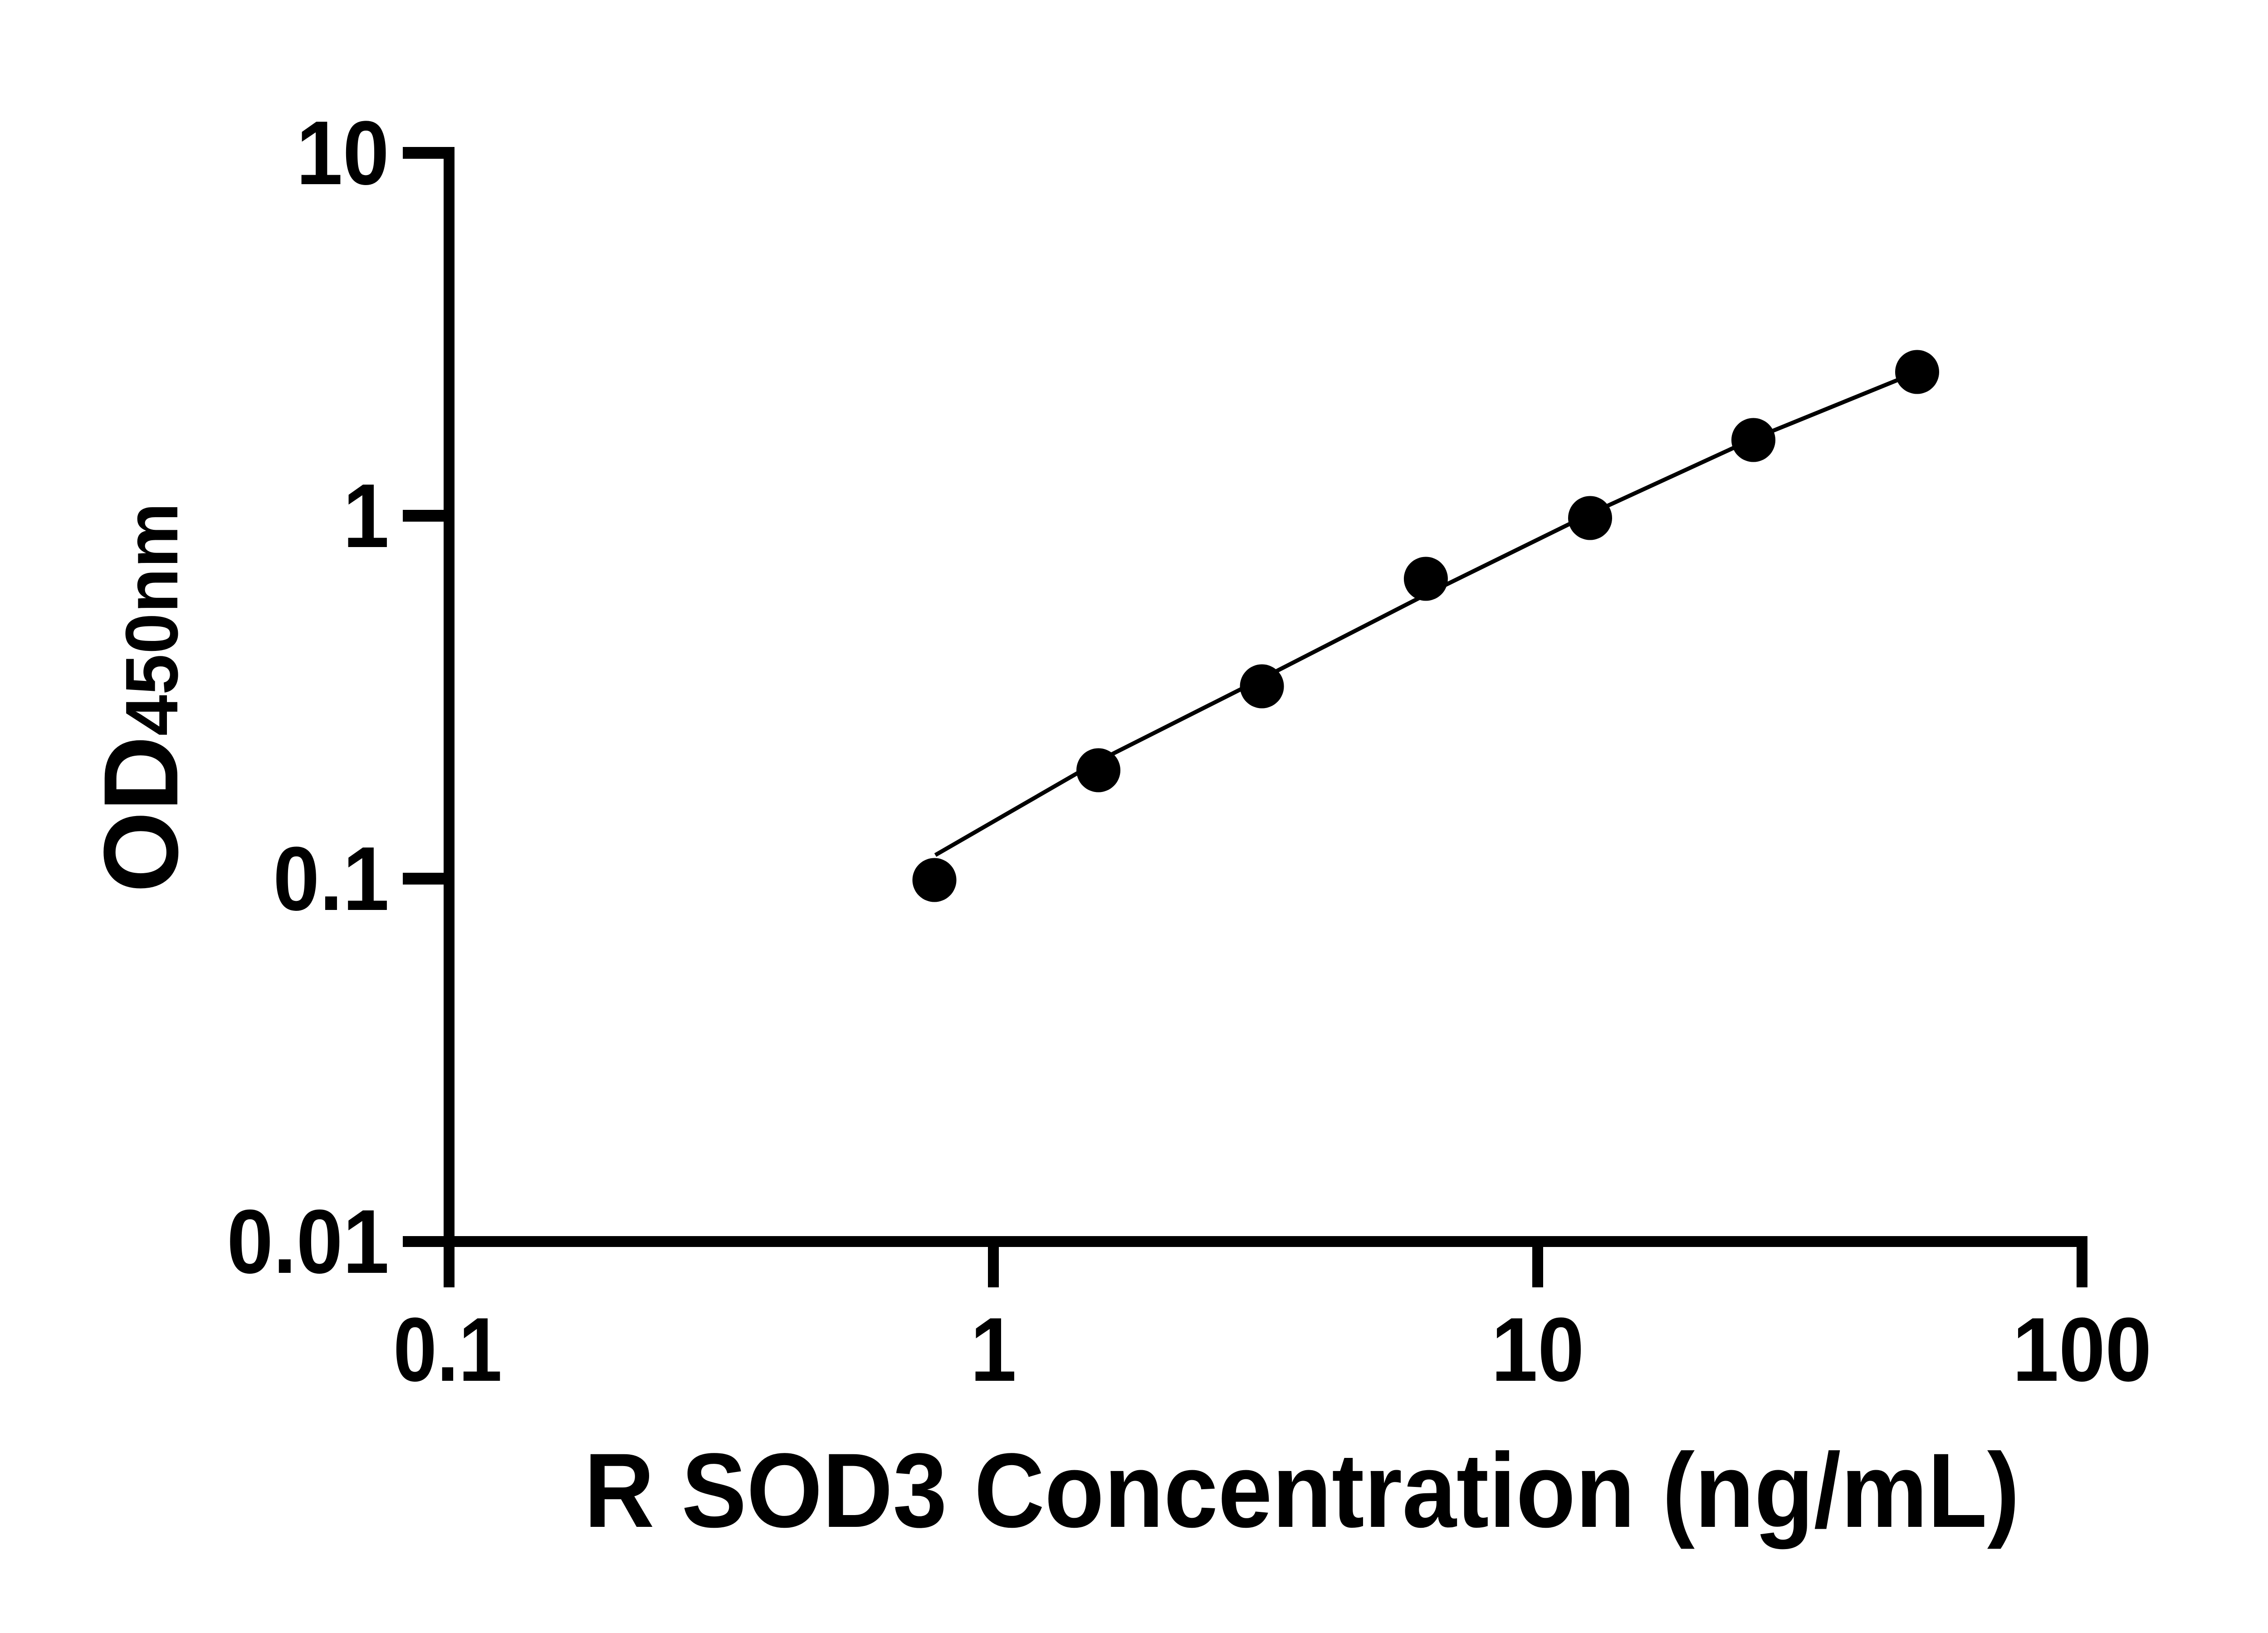 The width and height of the screenshot is (2268, 1633). I want to click on svg-text: R SOD3 Concentration (ng/mL), so click(1302, 1491).